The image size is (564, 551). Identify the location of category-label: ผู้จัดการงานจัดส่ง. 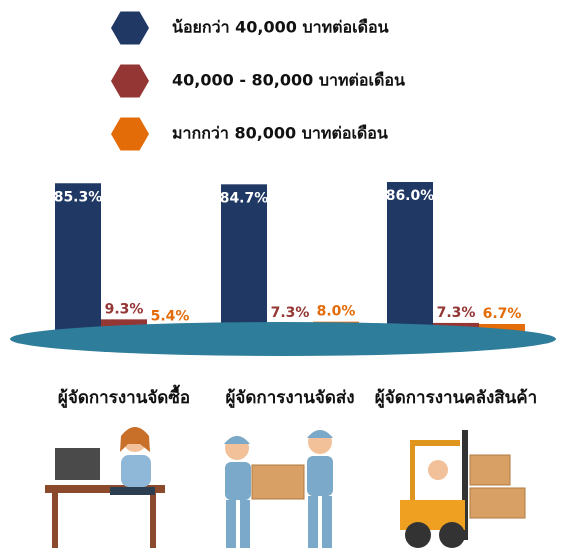
(289, 398).